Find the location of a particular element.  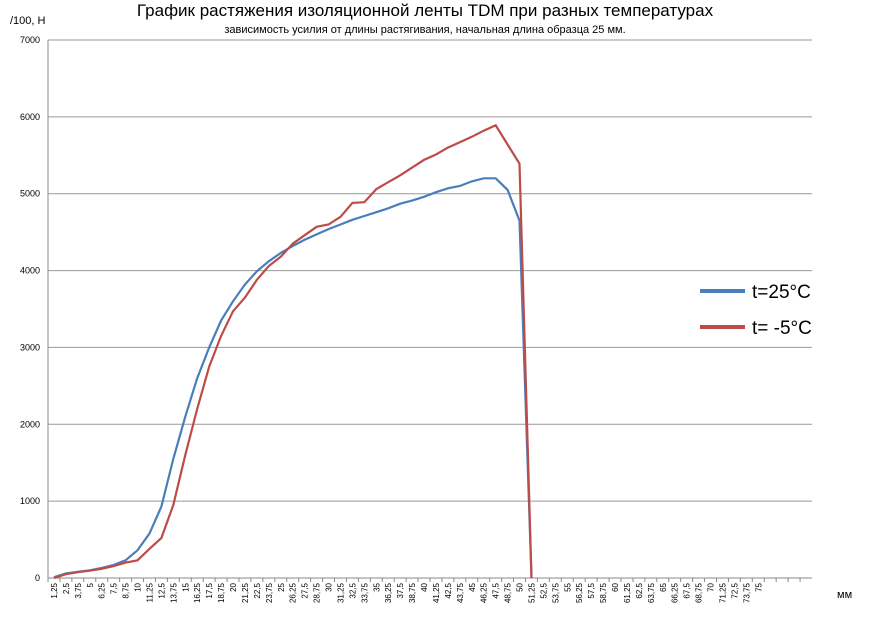

x-tick-label: 70 is located at coordinates (711, 586).